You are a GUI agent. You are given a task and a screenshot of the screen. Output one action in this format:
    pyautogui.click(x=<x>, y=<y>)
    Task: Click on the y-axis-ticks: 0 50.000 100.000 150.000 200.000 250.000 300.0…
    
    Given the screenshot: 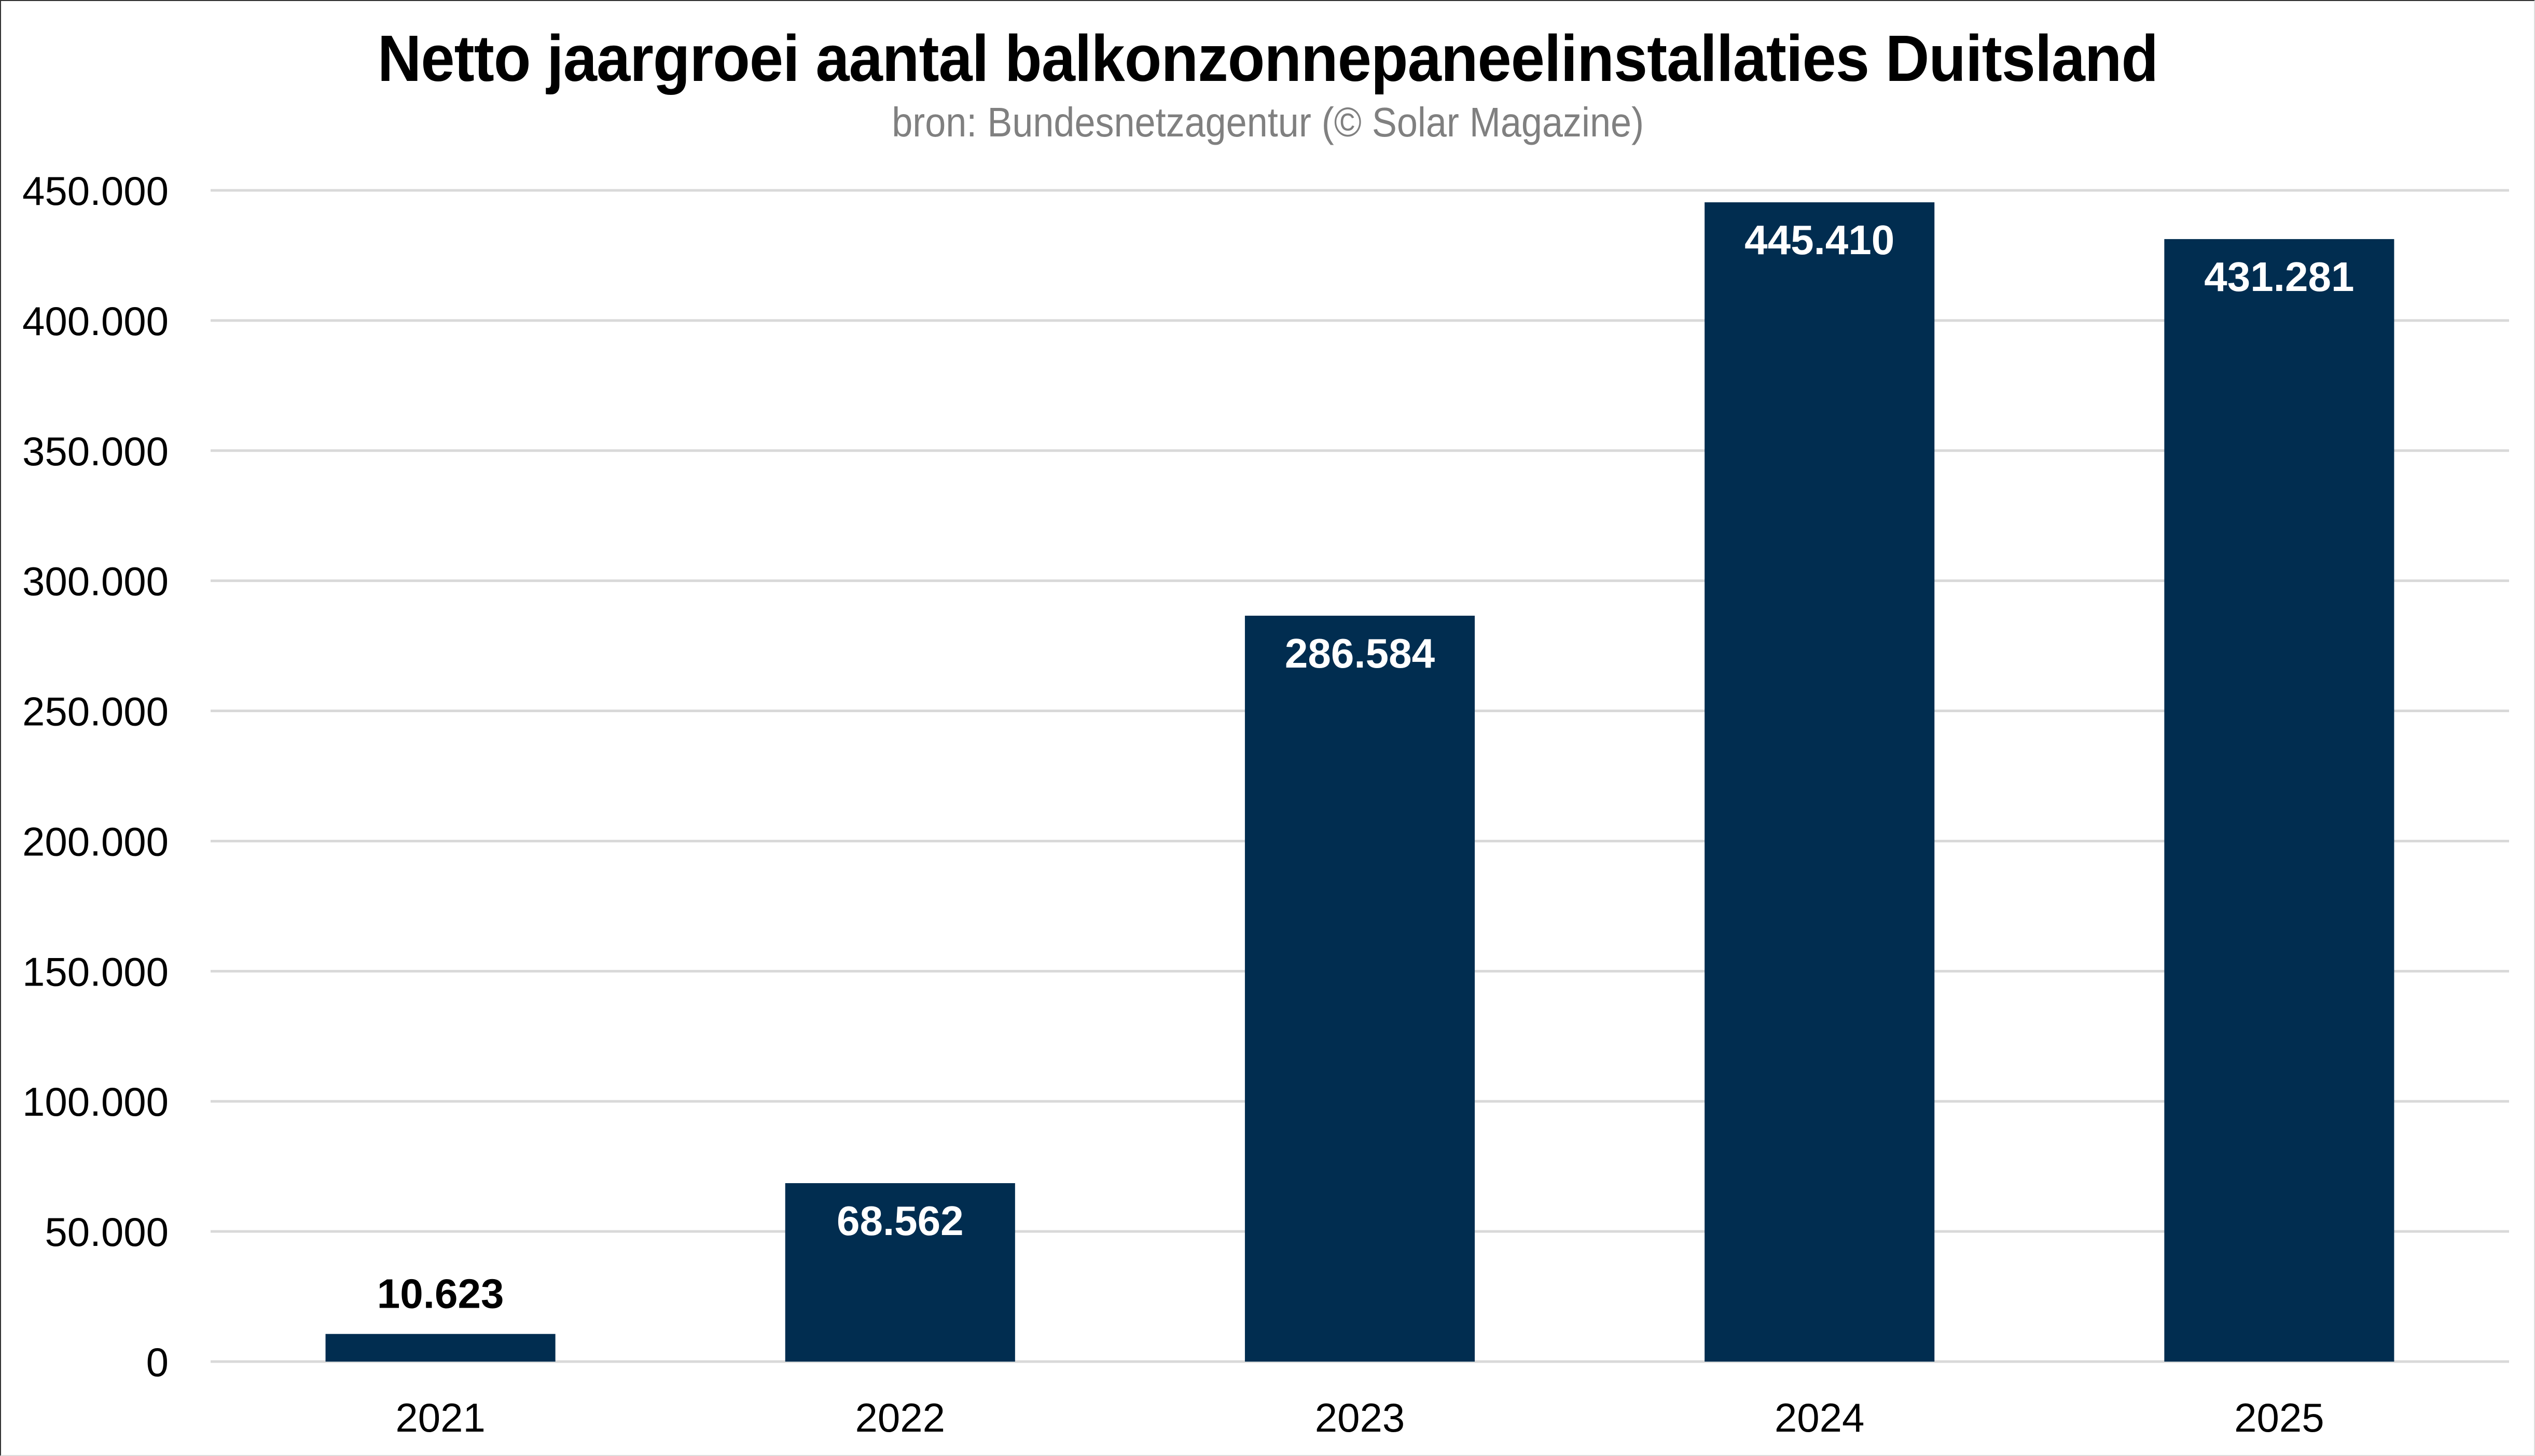 What is the action you would take?
    pyautogui.click(x=95, y=776)
    